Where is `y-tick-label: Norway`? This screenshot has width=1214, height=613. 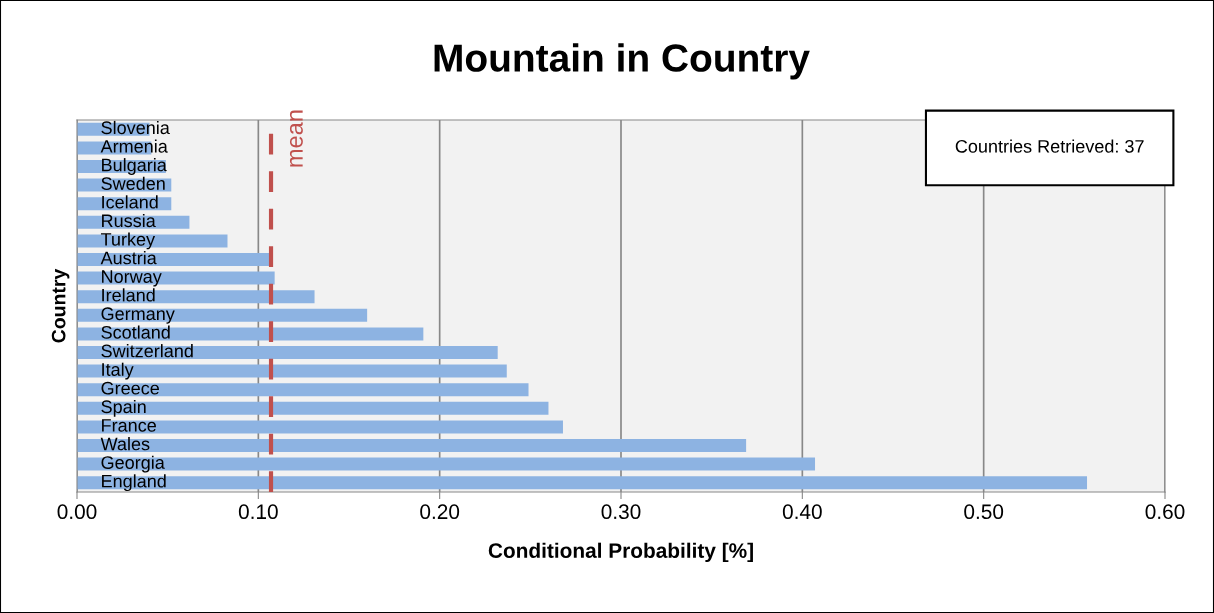
y-tick-label: Norway is located at coordinates (132, 278).